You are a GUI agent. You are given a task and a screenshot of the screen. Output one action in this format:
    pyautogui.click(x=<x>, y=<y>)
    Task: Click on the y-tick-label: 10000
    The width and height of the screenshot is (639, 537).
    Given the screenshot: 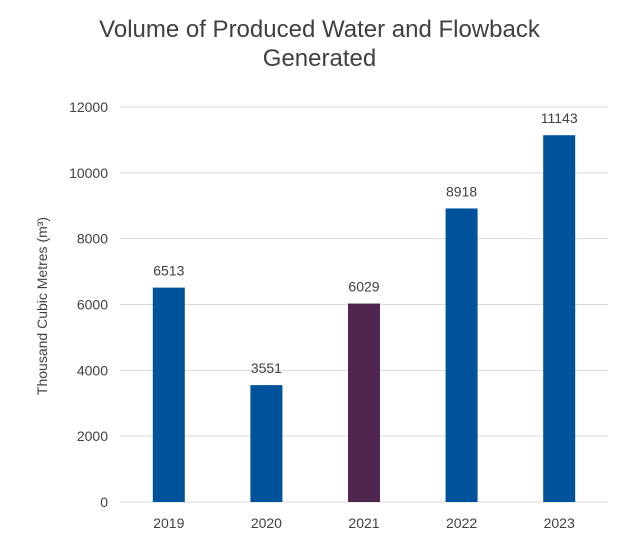 What is the action you would take?
    pyautogui.click(x=88, y=173)
    